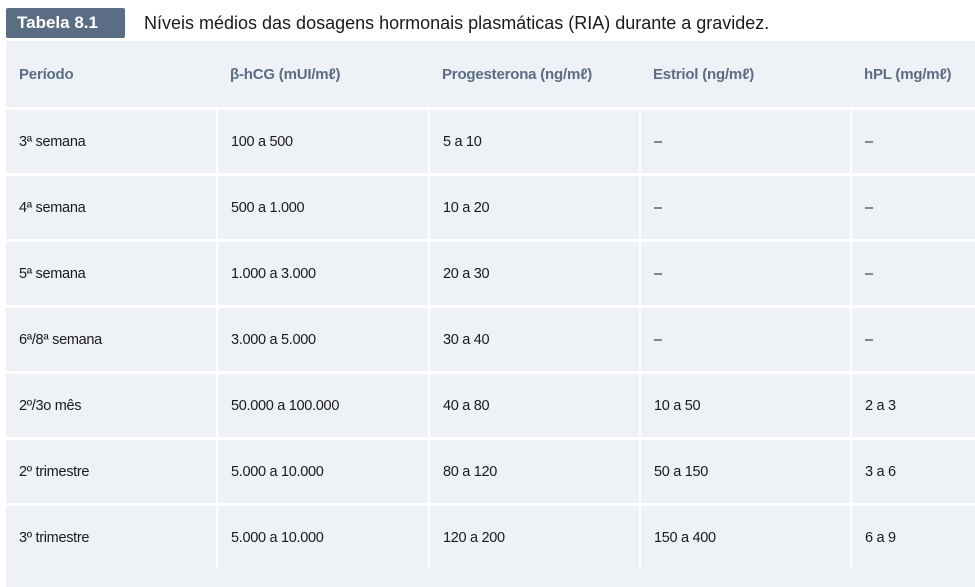 This screenshot has width=975, height=587. Describe the element at coordinates (112, 274) in the screenshot. I see `cell-periodo: 5ª semana` at that location.